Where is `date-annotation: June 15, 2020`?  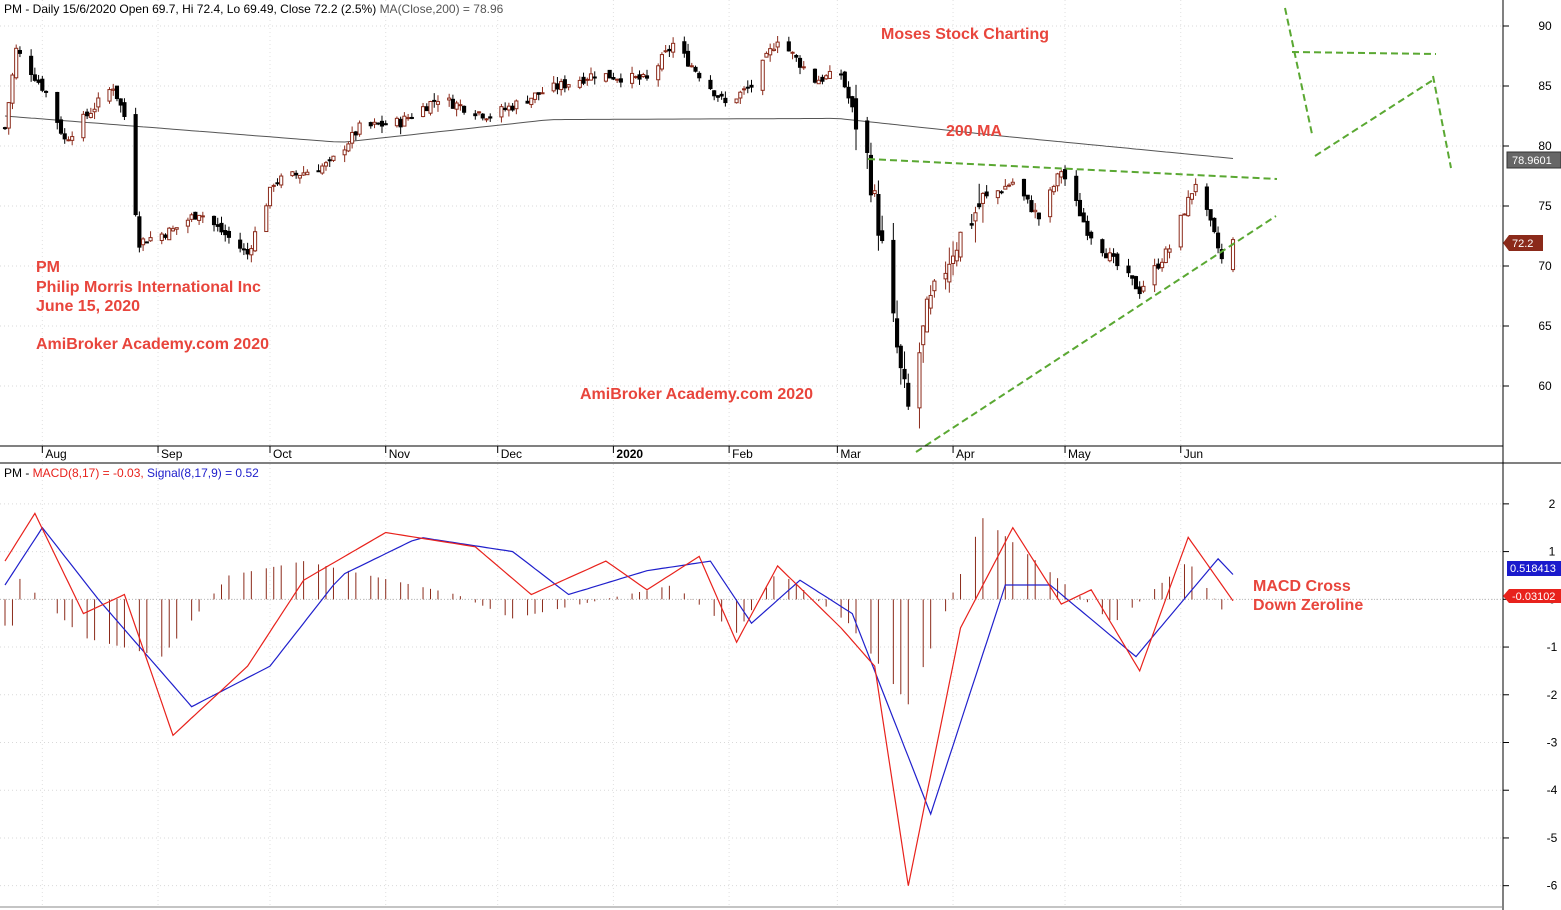
date-annotation: June 15, 2020 is located at coordinates (88, 306).